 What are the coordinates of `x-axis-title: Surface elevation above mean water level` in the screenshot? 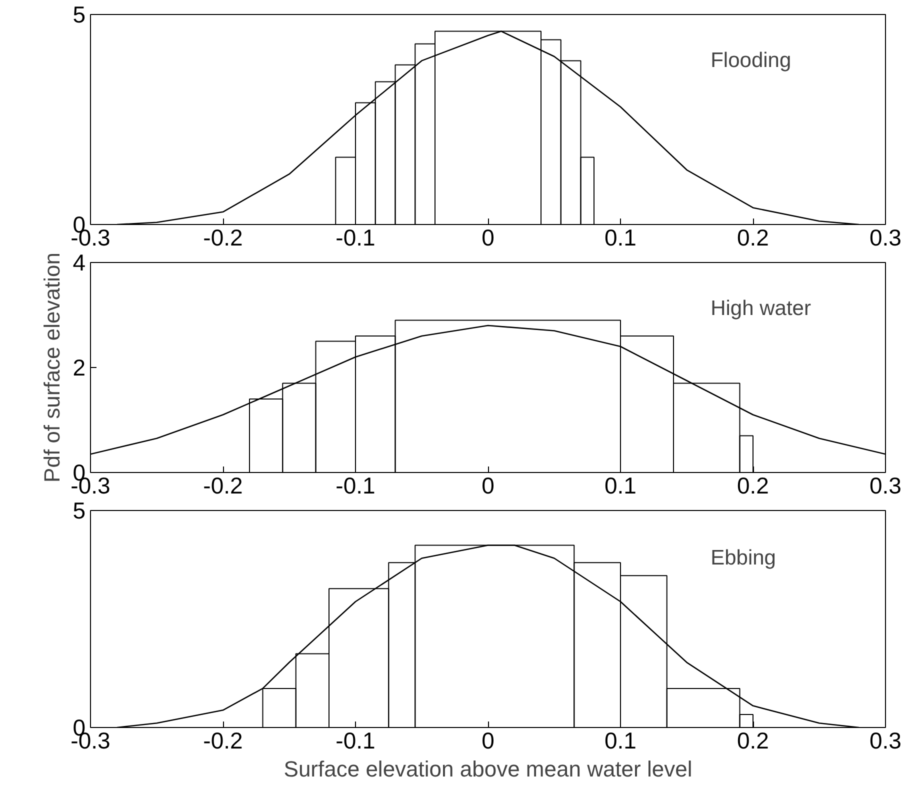 It's located at (488, 769).